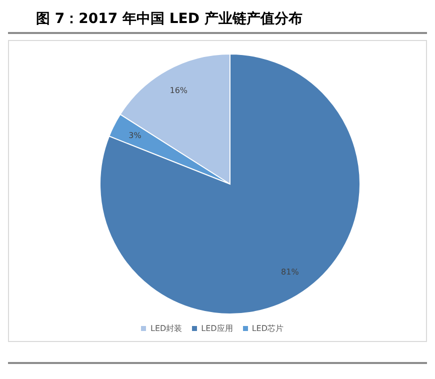 This screenshot has width=435, height=379. Describe the element at coordinates (166, 328) in the screenshot. I see `legend-label: LED封装` at that location.